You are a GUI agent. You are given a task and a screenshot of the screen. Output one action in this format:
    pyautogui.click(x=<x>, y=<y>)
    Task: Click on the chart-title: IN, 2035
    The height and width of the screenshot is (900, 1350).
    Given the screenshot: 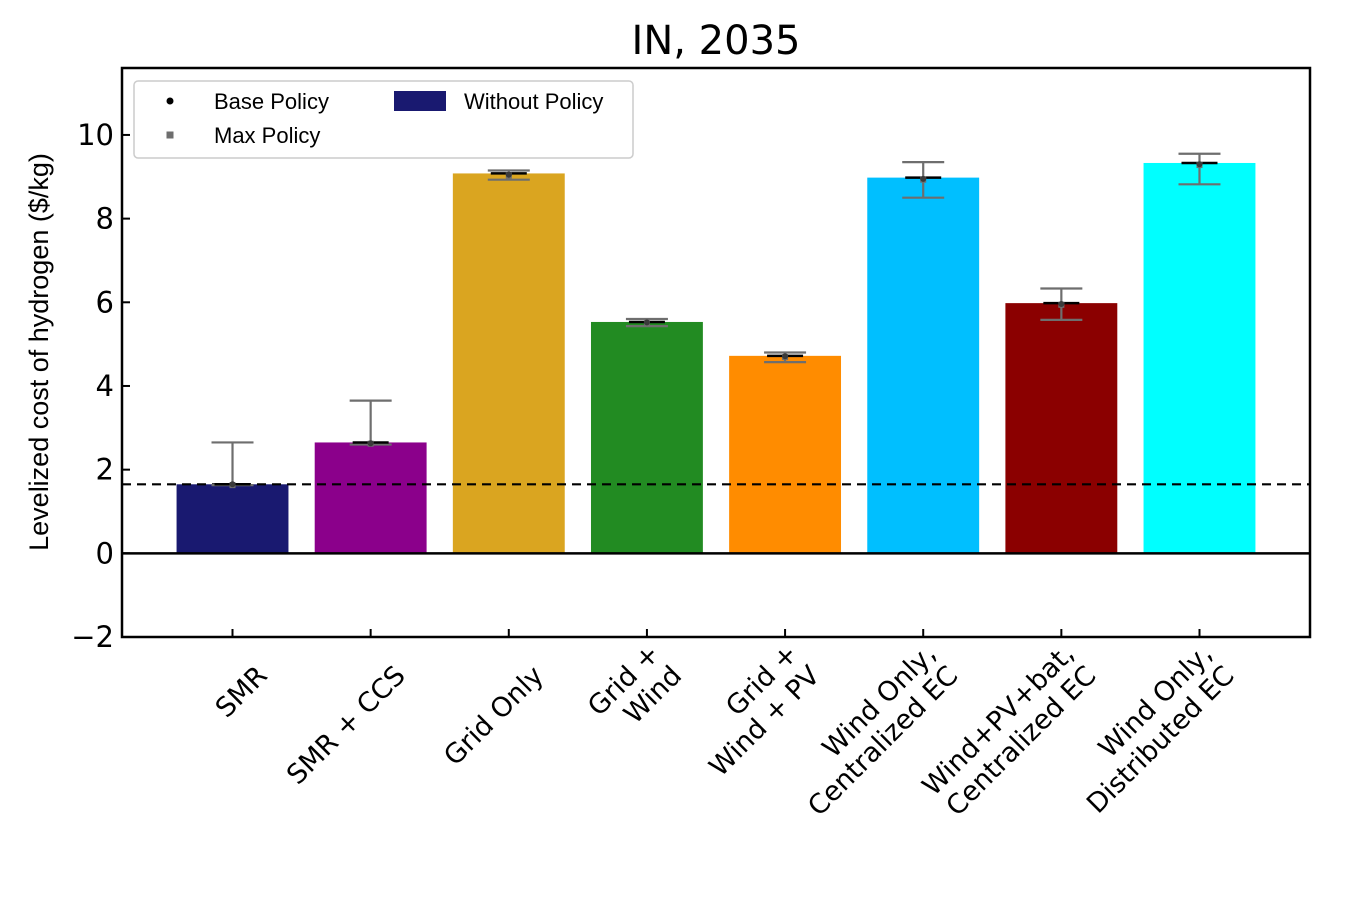 What is the action you would take?
    pyautogui.click(x=716, y=41)
    